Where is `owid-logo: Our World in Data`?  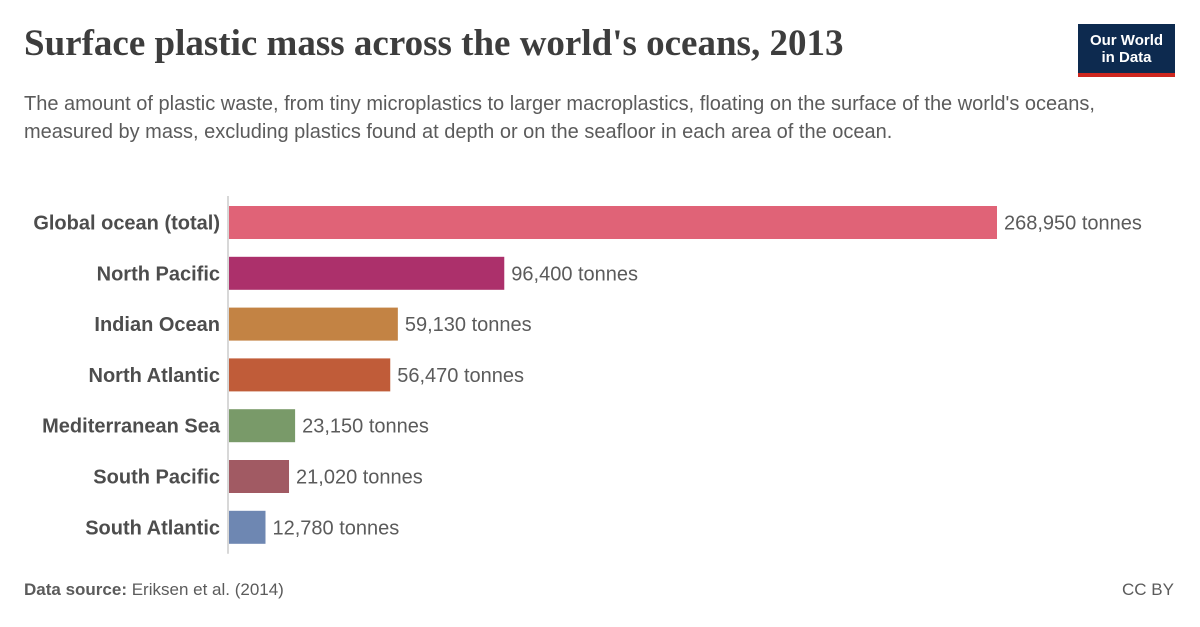
owid-logo: Our World in Data is located at coordinates (1126, 50).